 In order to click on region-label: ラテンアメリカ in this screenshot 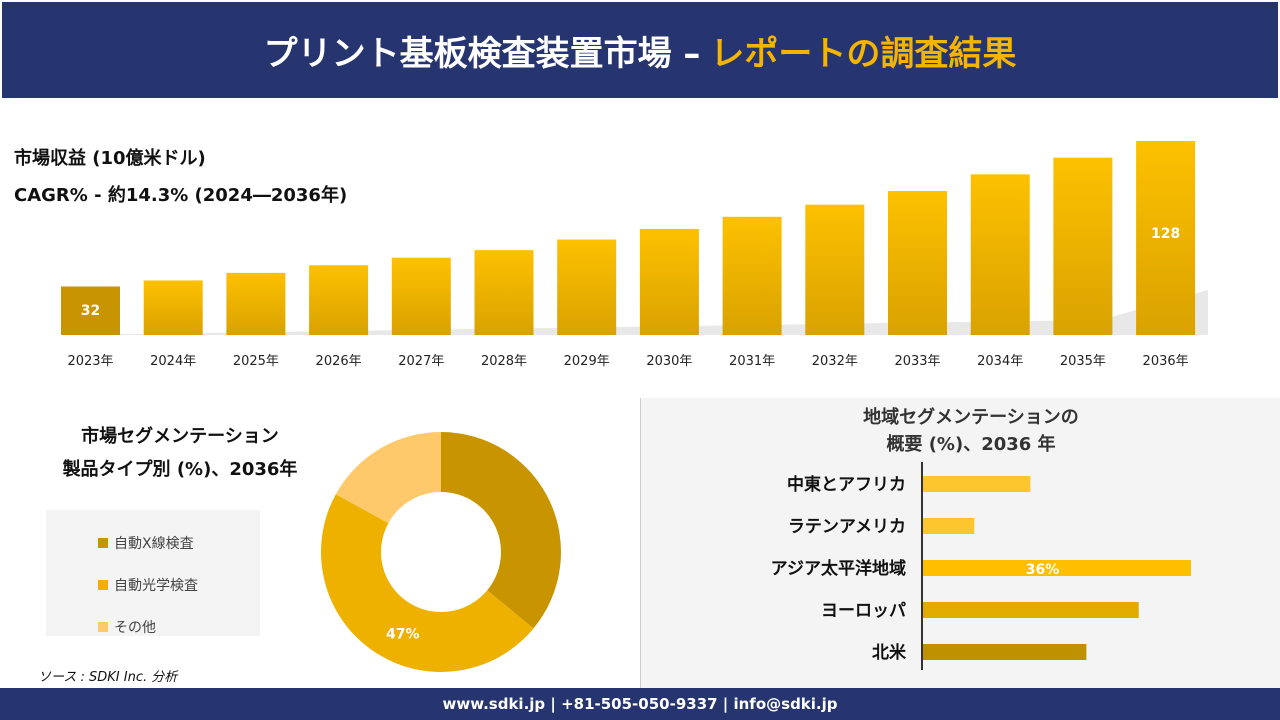, I will do `click(847, 527)`.